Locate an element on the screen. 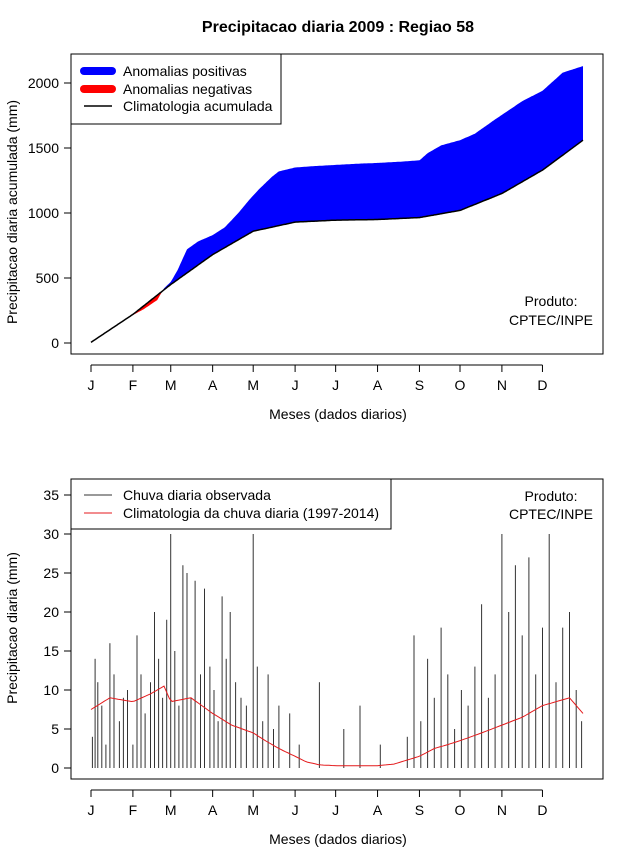  legend-entry-positive: Anomalias positivas is located at coordinates (185, 71).